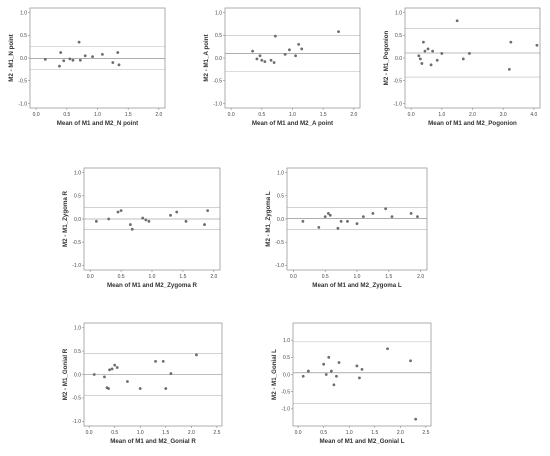 The height and width of the screenshot is (456, 550). Describe the element at coordinates (425, 433) in the screenshot. I see `x-tick-label: 2.5` at that location.